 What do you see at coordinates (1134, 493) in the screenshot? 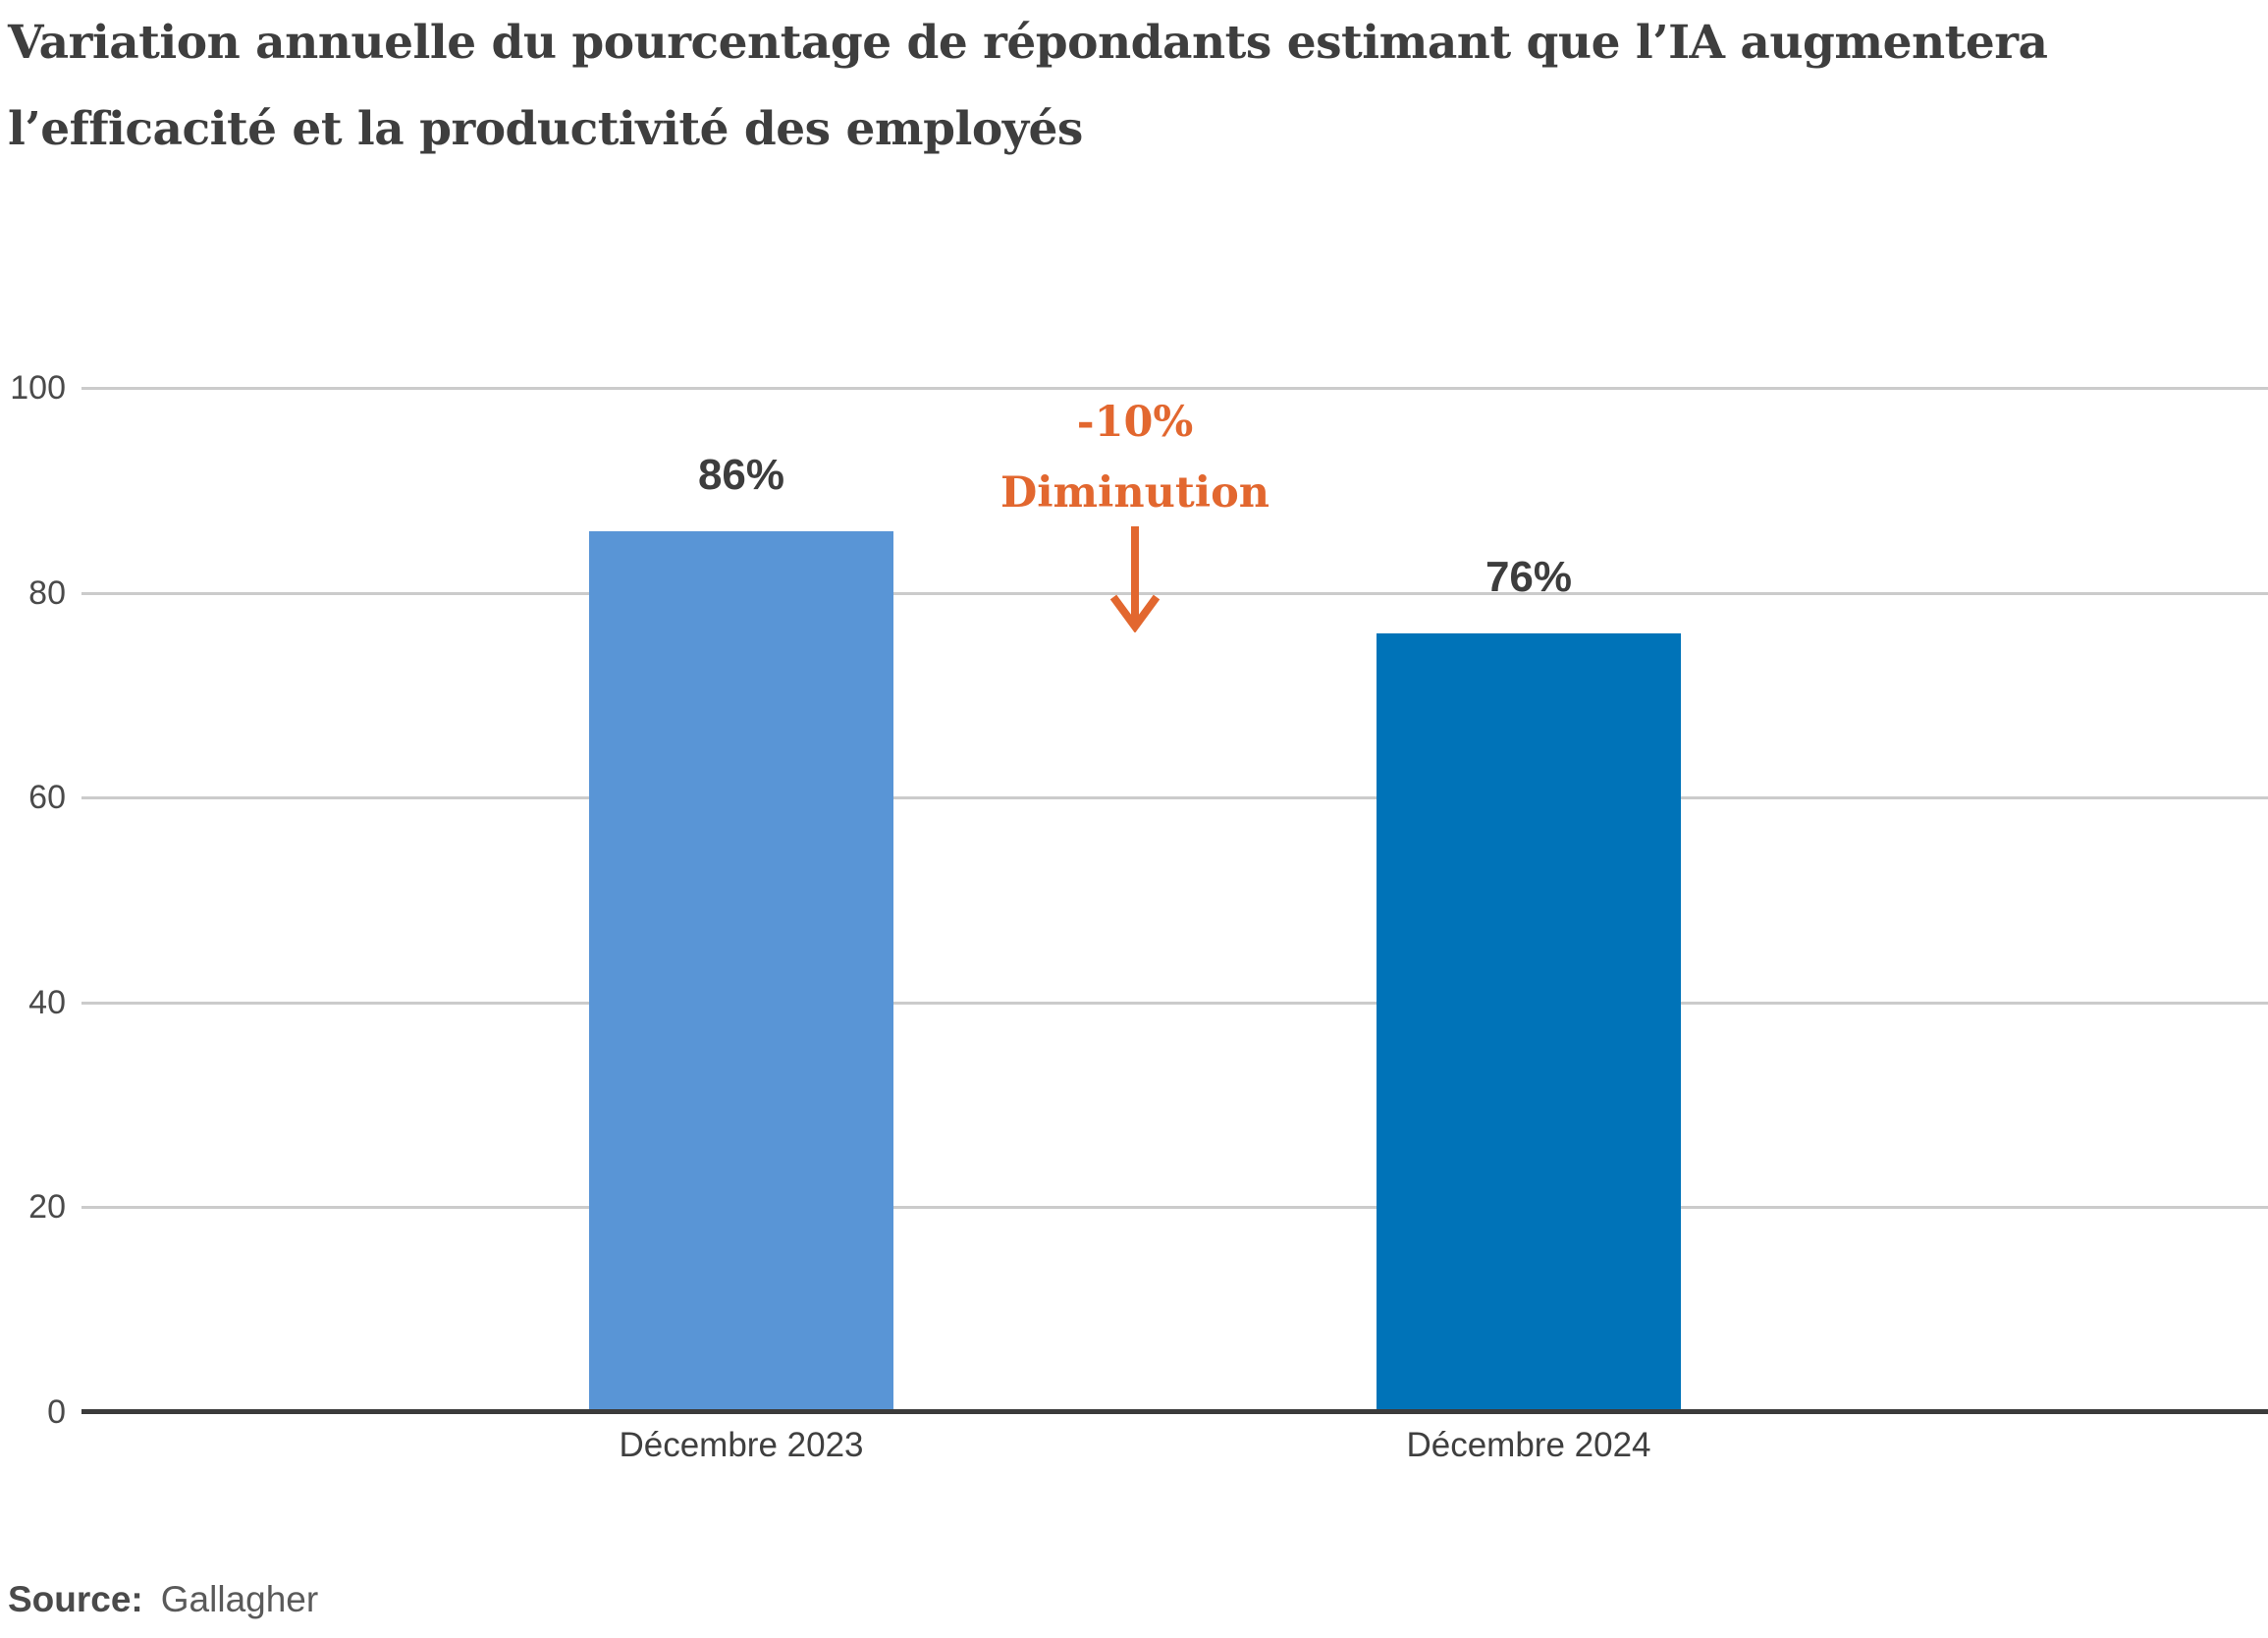
I see `annotation-delta-label: Diminution` at bounding box center [1134, 493].